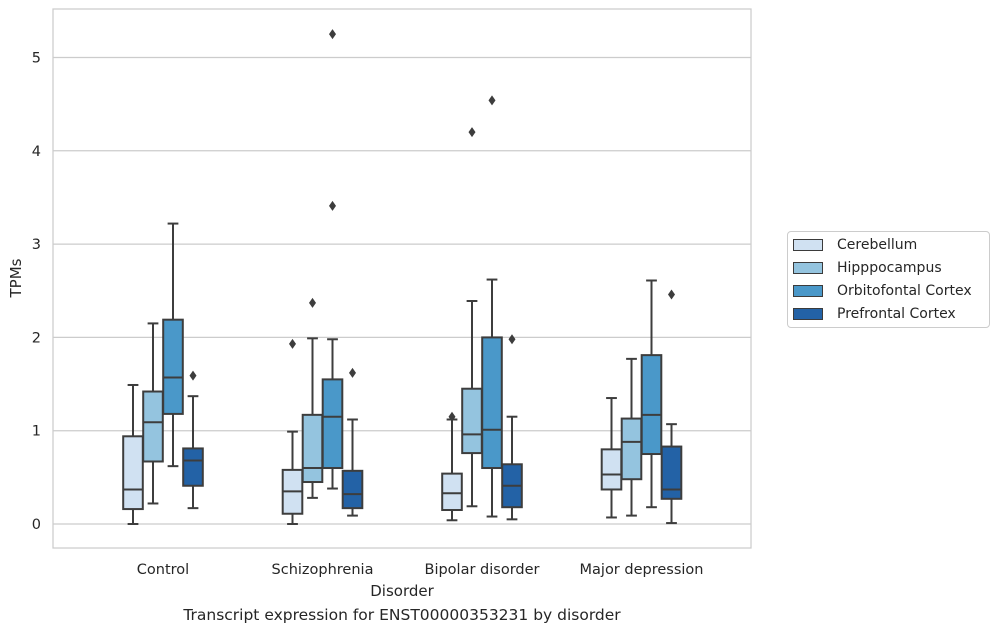  What do you see at coordinates (889, 268) in the screenshot?
I see `legend-label-hippocampus: Hipppocampus` at bounding box center [889, 268].